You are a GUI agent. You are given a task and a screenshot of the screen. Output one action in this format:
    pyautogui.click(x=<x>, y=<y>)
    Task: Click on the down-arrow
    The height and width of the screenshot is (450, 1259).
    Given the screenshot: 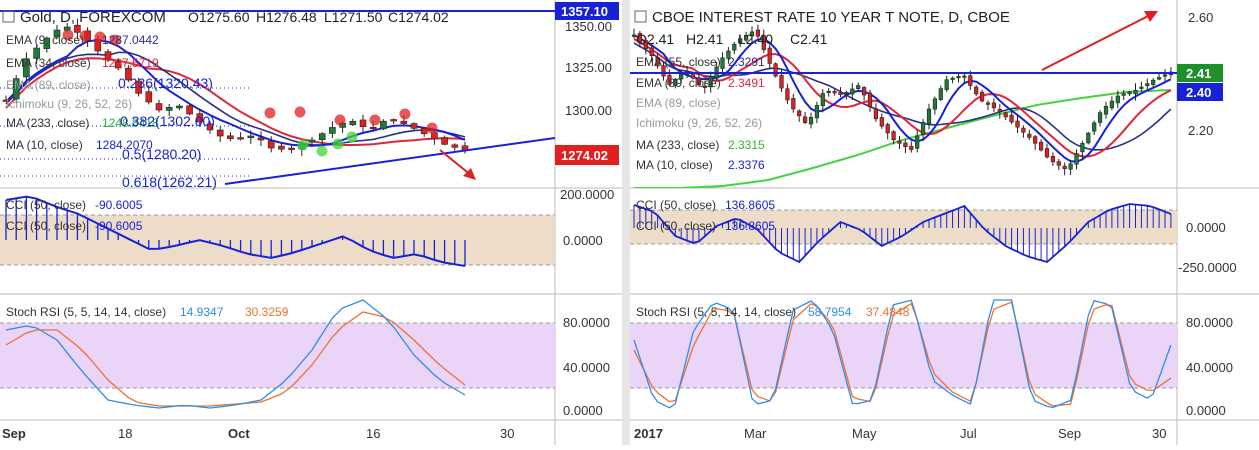 What is the action you would take?
    pyautogui.click(x=456, y=163)
    